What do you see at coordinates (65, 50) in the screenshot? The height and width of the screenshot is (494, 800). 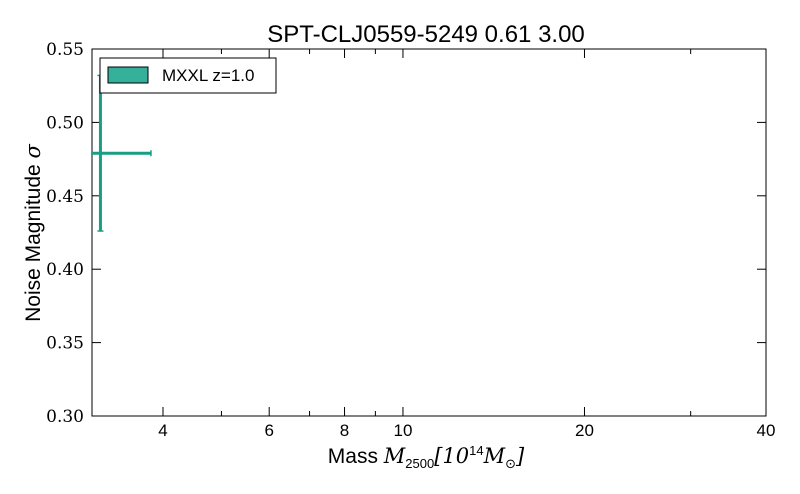 I see `y-tick-label: 0.55` at bounding box center [65, 50].